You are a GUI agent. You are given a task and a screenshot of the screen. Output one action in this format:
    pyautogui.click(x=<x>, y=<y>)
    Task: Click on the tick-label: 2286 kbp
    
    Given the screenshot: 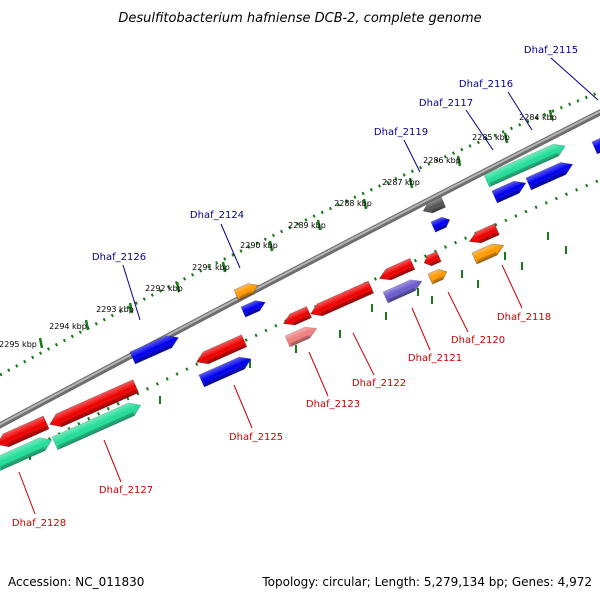 What is the action you would take?
    pyautogui.click(x=442, y=160)
    